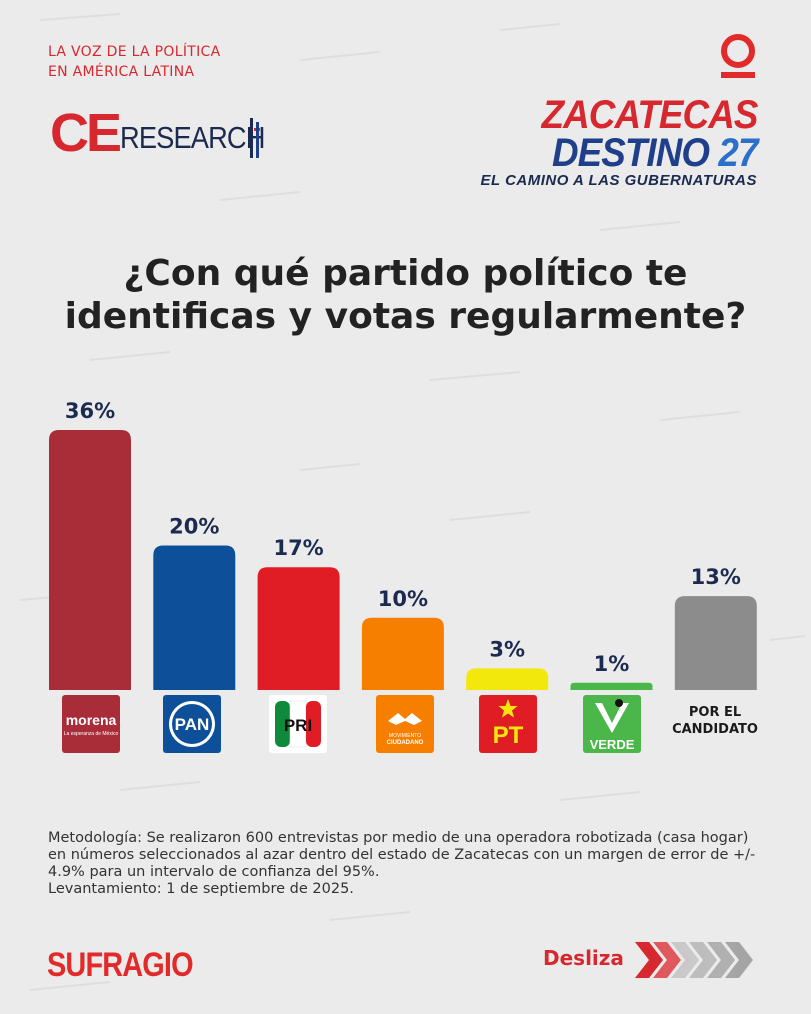  What do you see at coordinates (715, 729) in the screenshot?
I see `candidate-label-line2: CANDIDATO` at bounding box center [715, 729].